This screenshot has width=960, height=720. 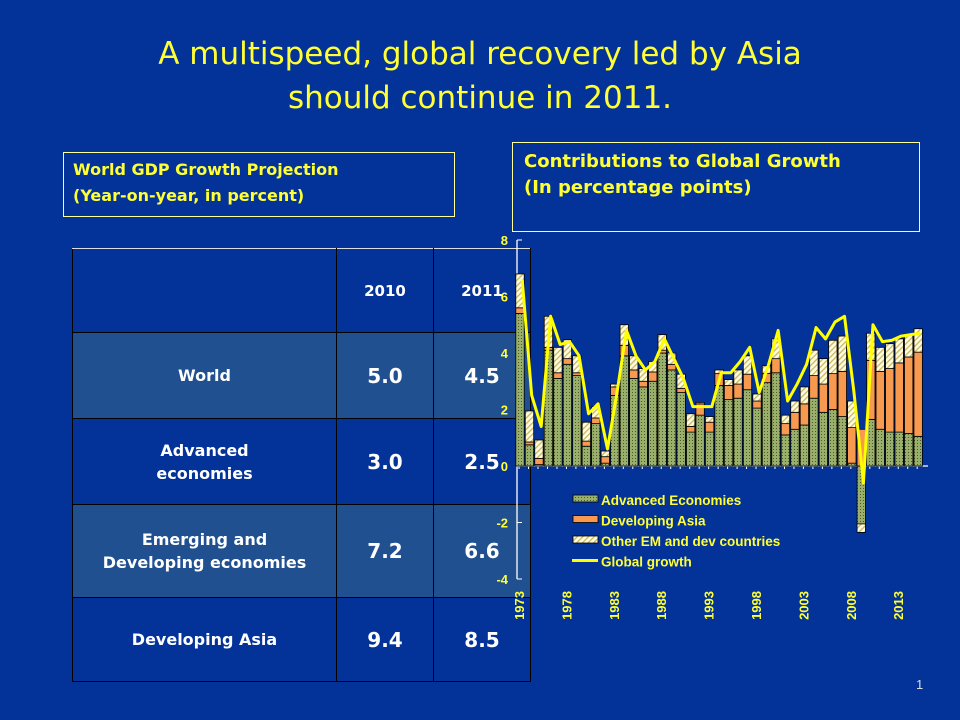 What do you see at coordinates (785, 419) in the screenshot?
I see `bar-other-em-and-dev-countries-2001` at bounding box center [785, 419].